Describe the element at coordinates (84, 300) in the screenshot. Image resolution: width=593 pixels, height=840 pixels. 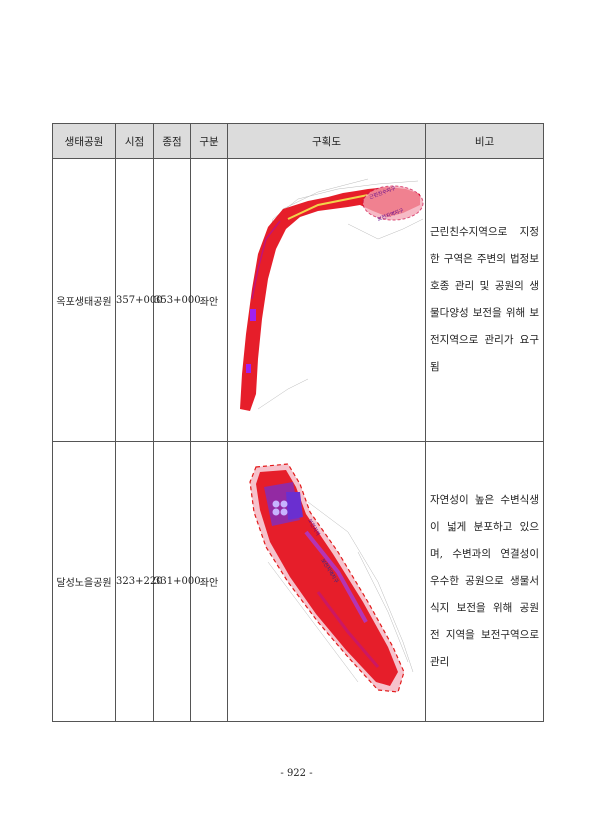
I see `park-name: 옥포생태공원` at that location.